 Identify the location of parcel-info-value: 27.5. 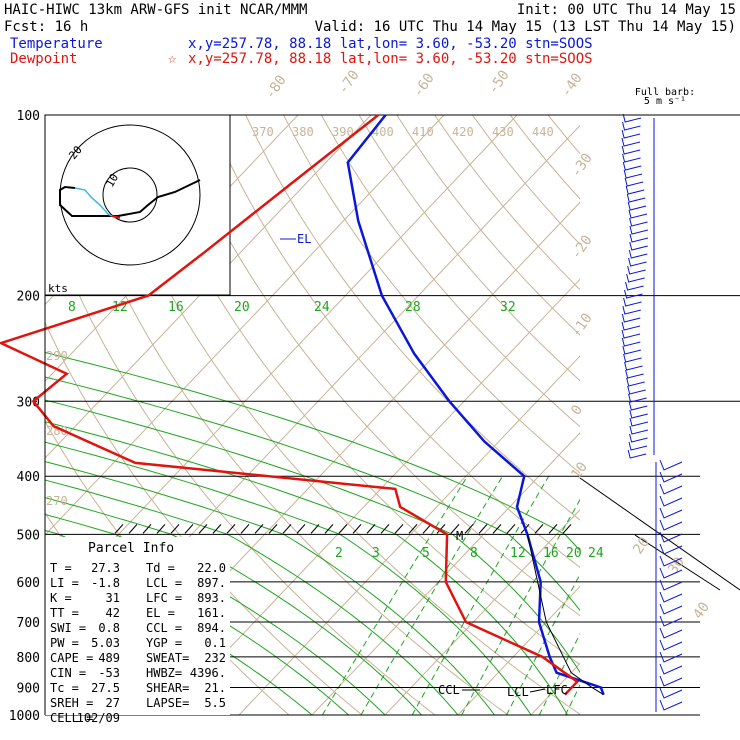
(105, 688).